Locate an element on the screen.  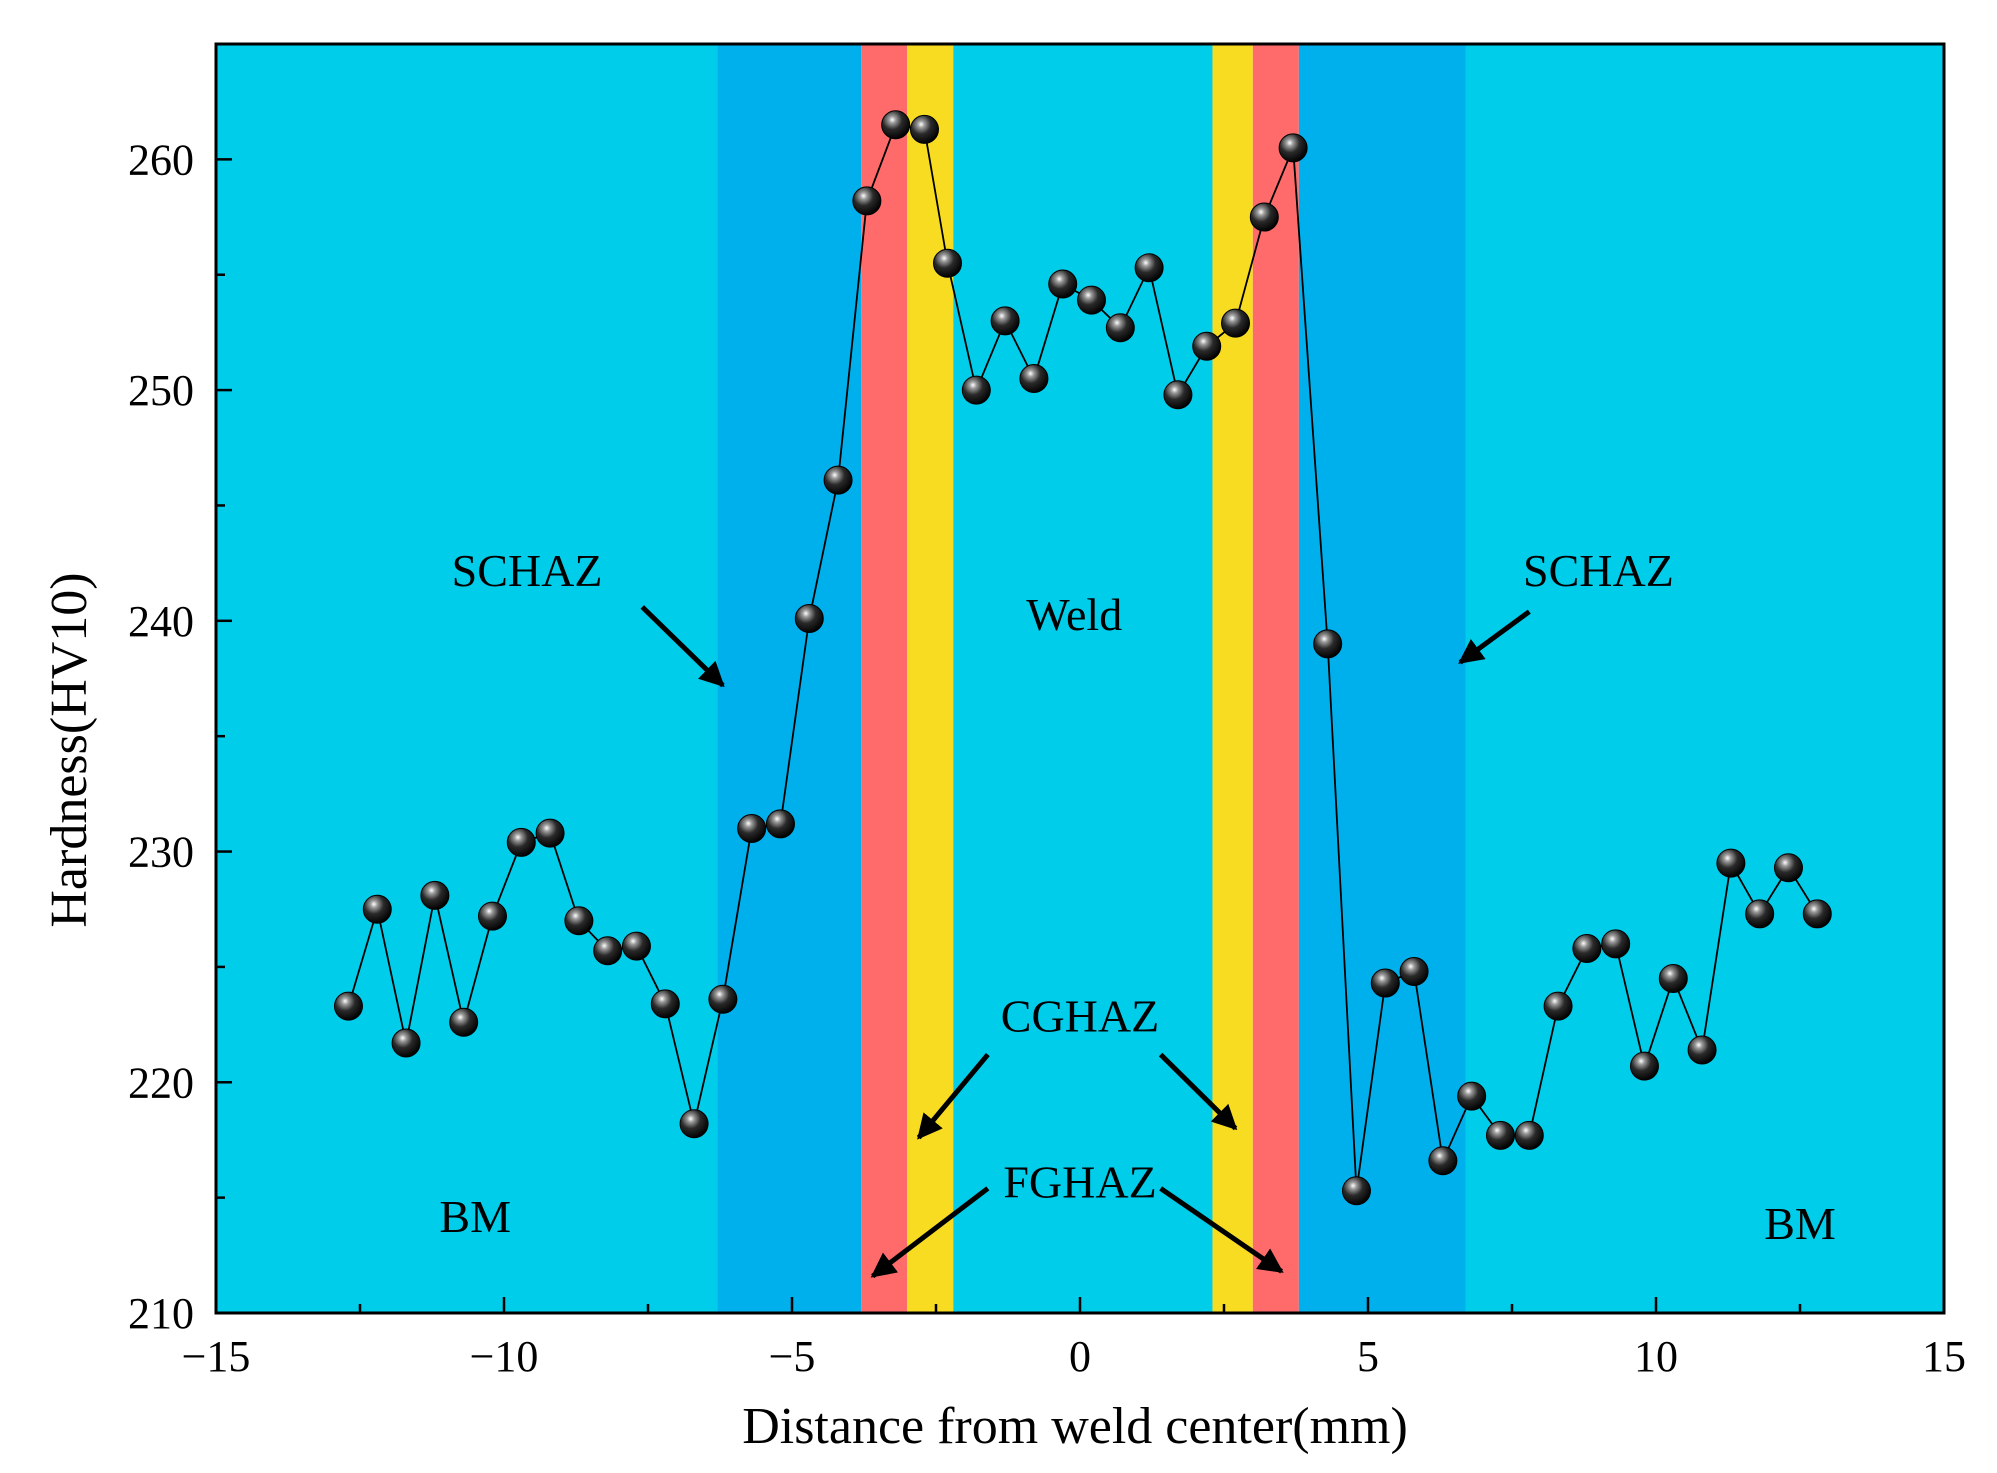
x-tick-label: 15 is located at coordinates (1944, 1356).